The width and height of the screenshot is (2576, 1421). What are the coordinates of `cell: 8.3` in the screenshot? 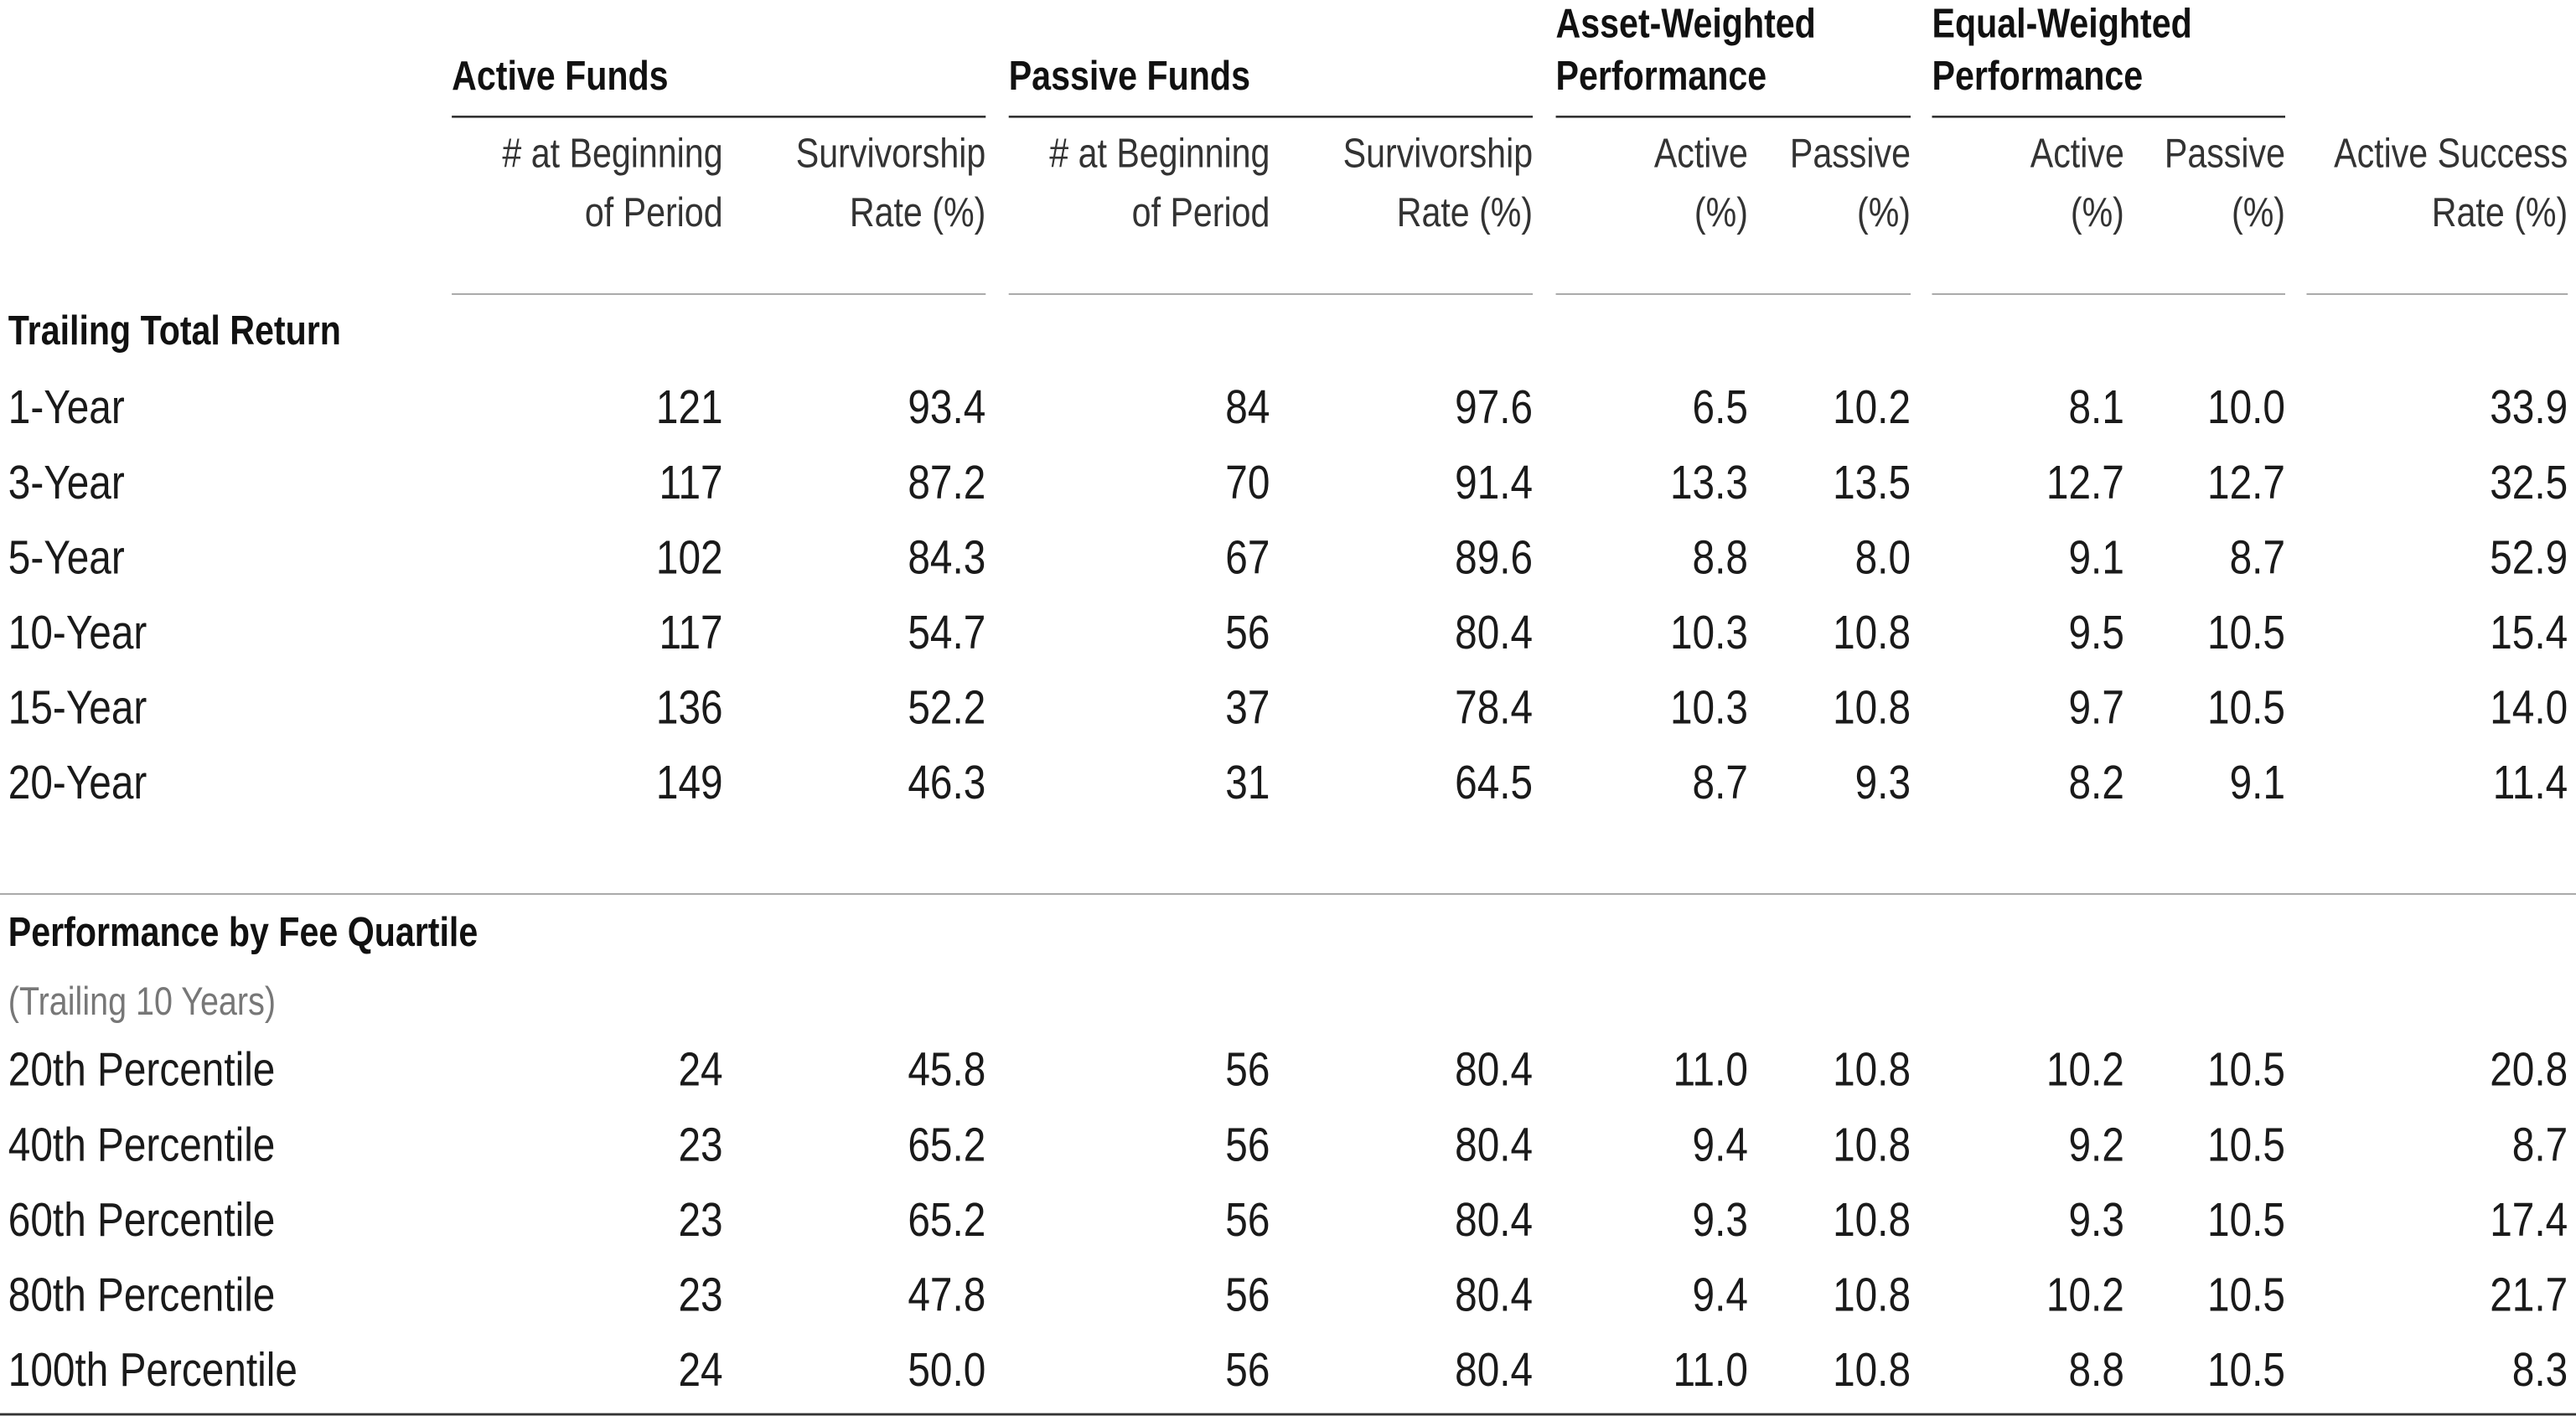 It's located at (2540, 1370).